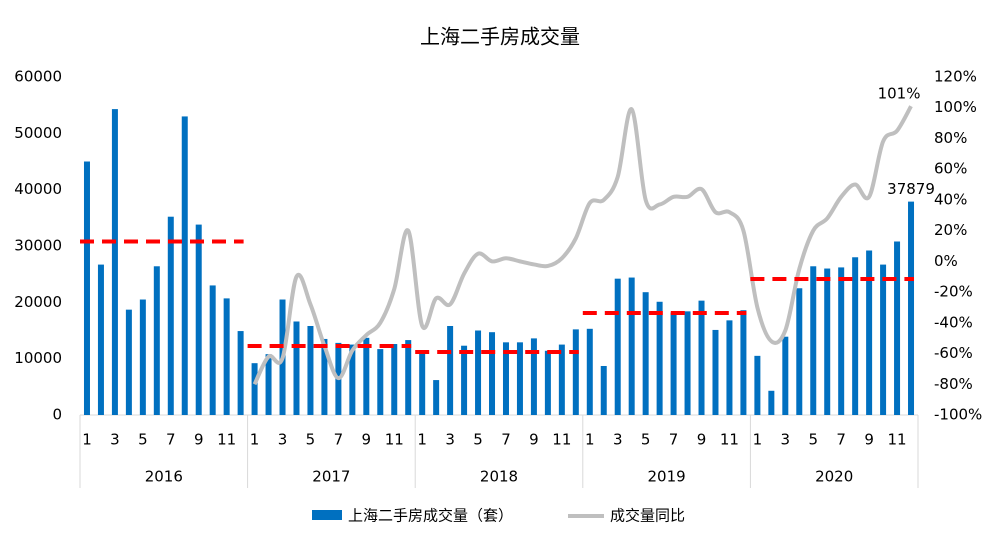 The width and height of the screenshot is (1000, 543). What do you see at coordinates (953, 384) in the screenshot?
I see `y2-tick-label: -80%` at bounding box center [953, 384].